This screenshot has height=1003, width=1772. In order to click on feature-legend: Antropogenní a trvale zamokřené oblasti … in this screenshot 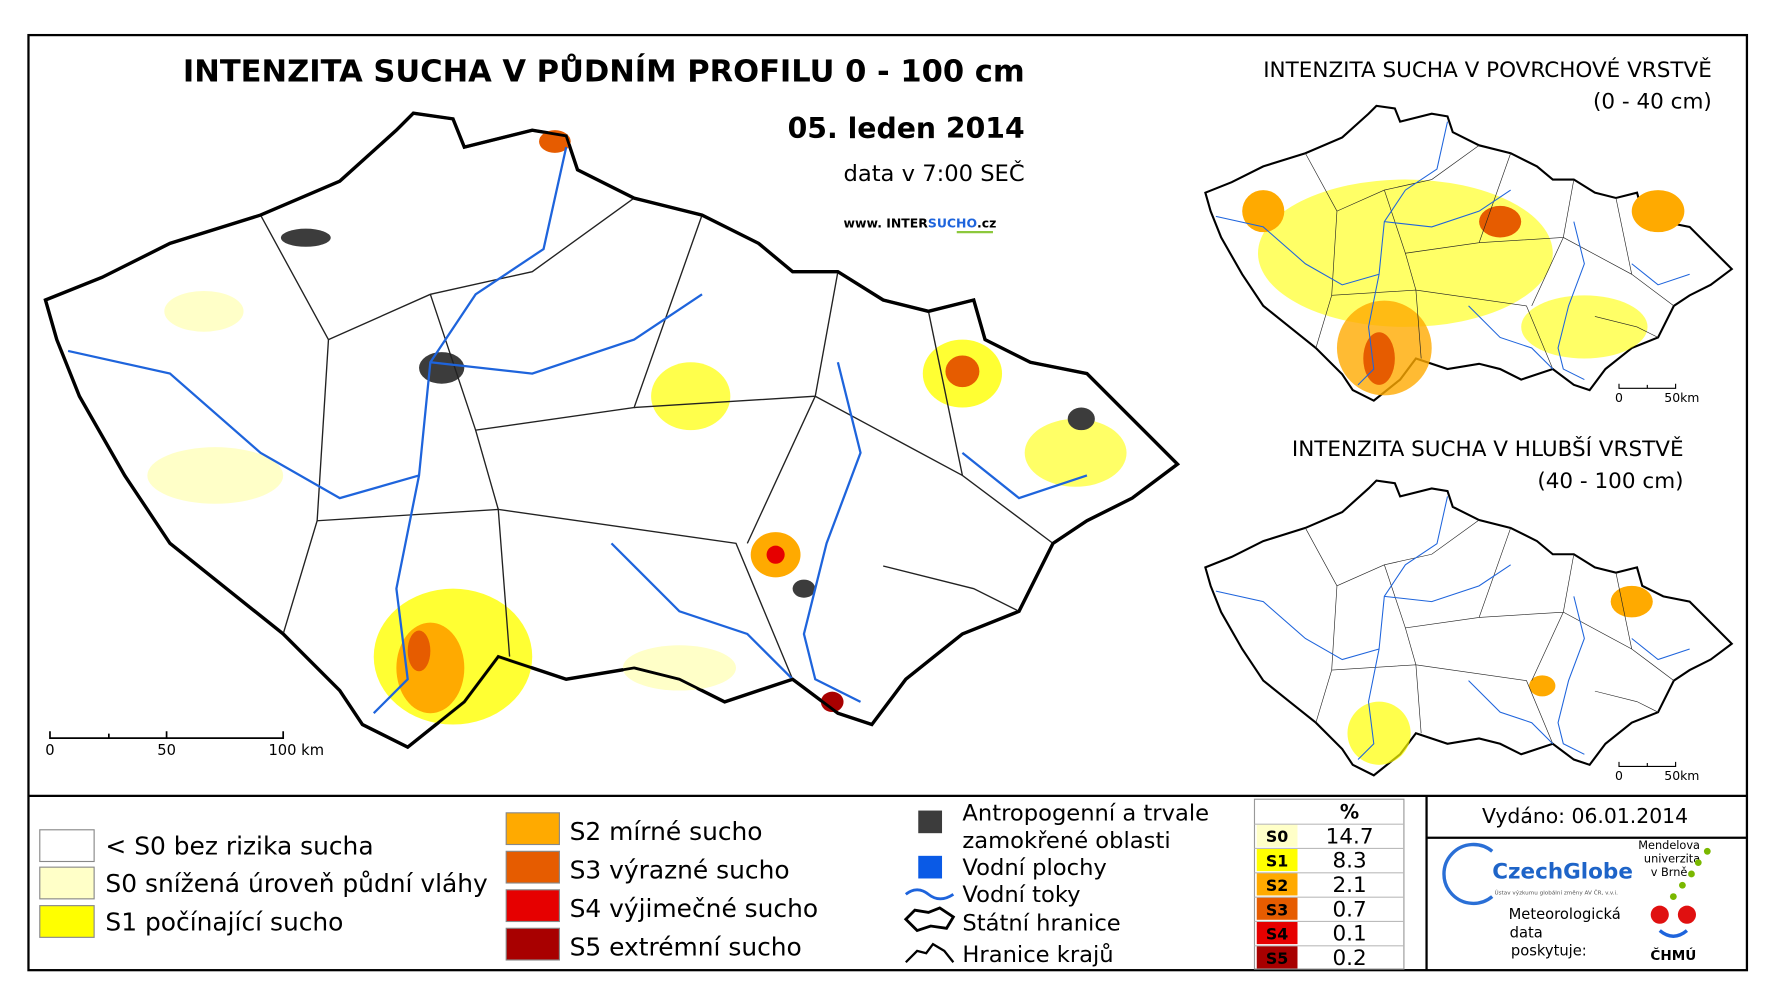, I will do `click(1056, 884)`.